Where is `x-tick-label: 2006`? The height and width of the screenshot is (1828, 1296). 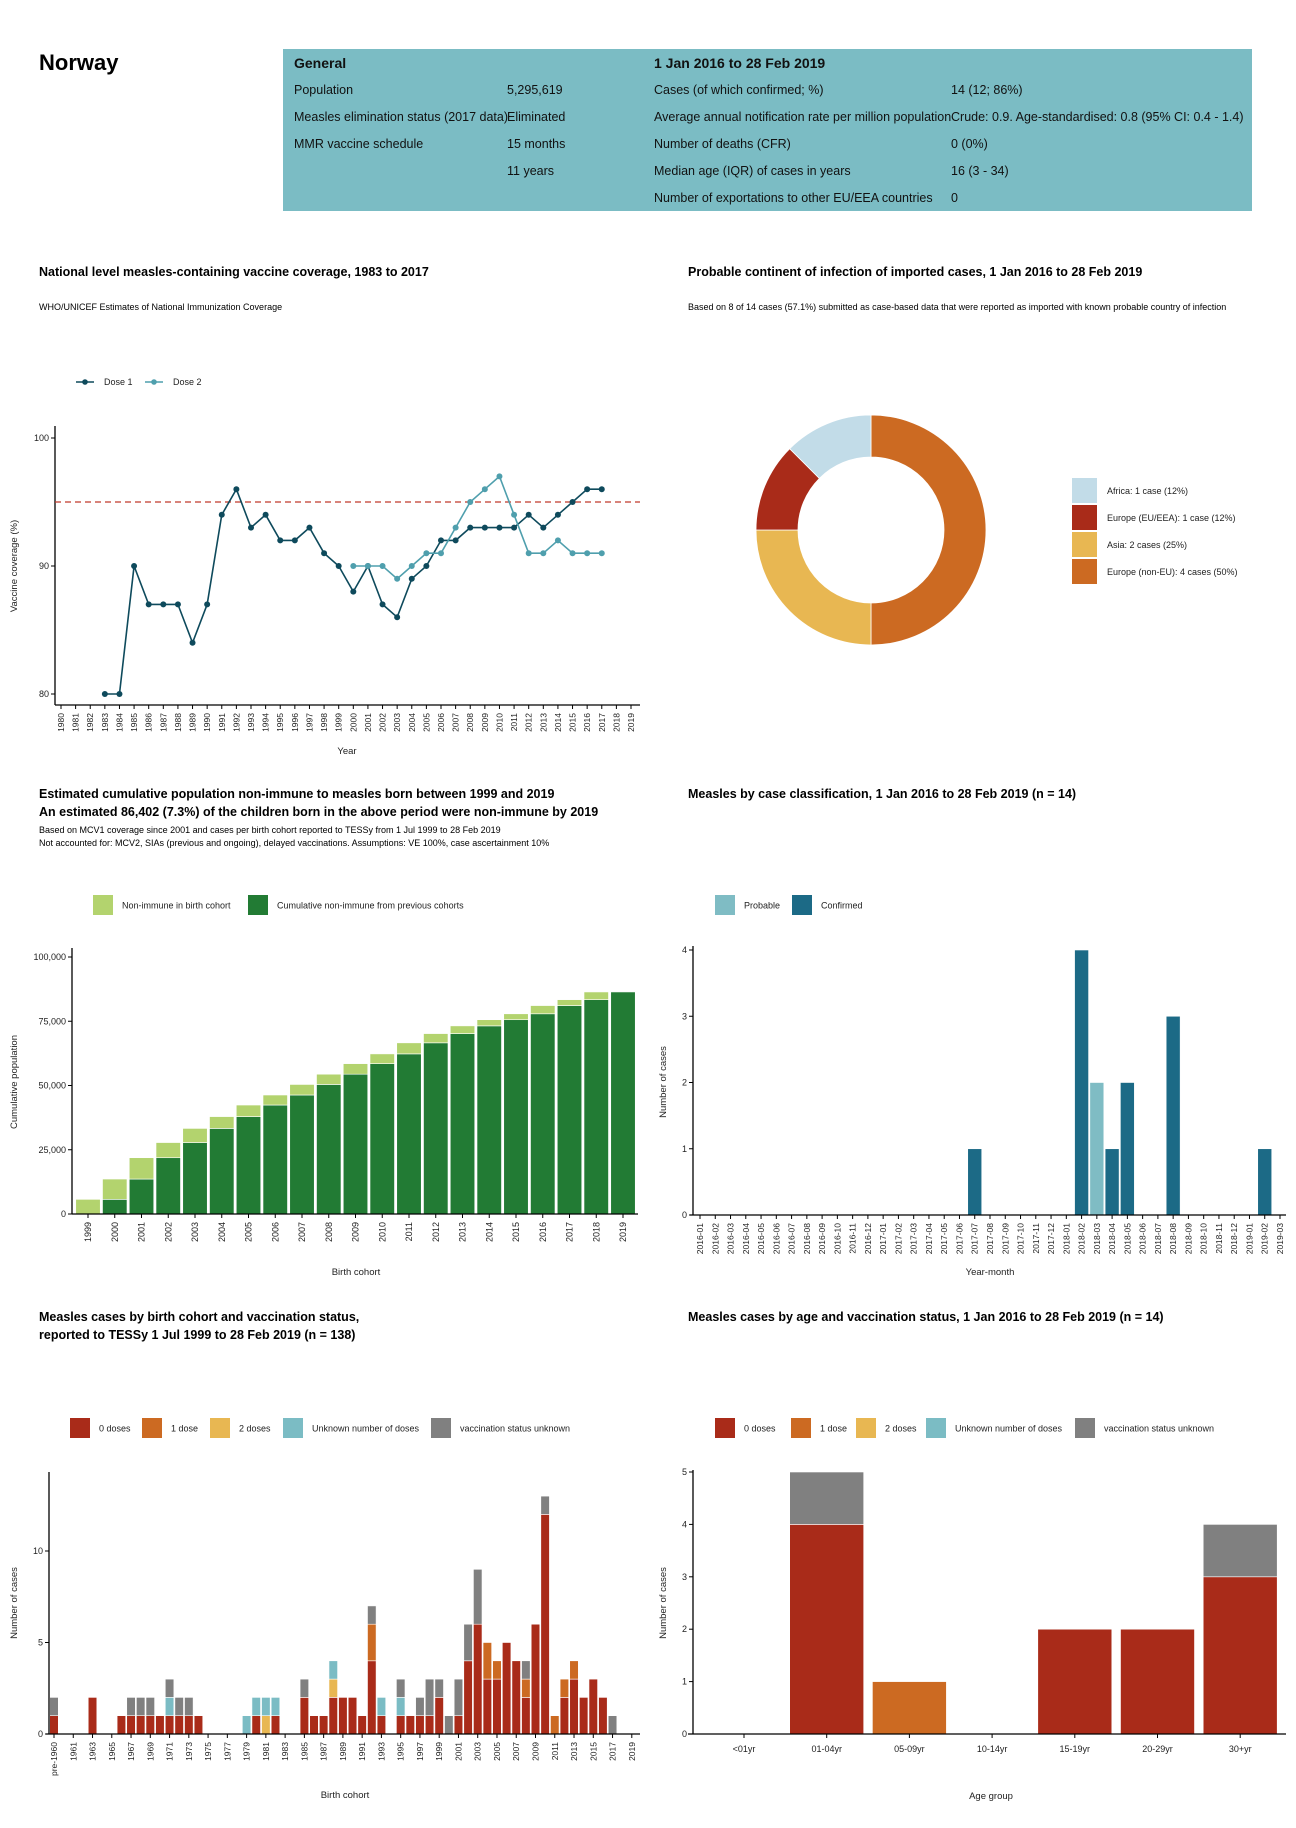
x-tick-label: 2006 is located at coordinates (441, 722).